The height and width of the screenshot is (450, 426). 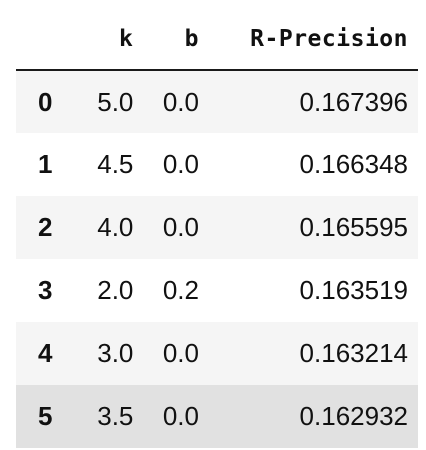 What do you see at coordinates (115, 164) in the screenshot?
I see `cell-k: 4.5` at bounding box center [115, 164].